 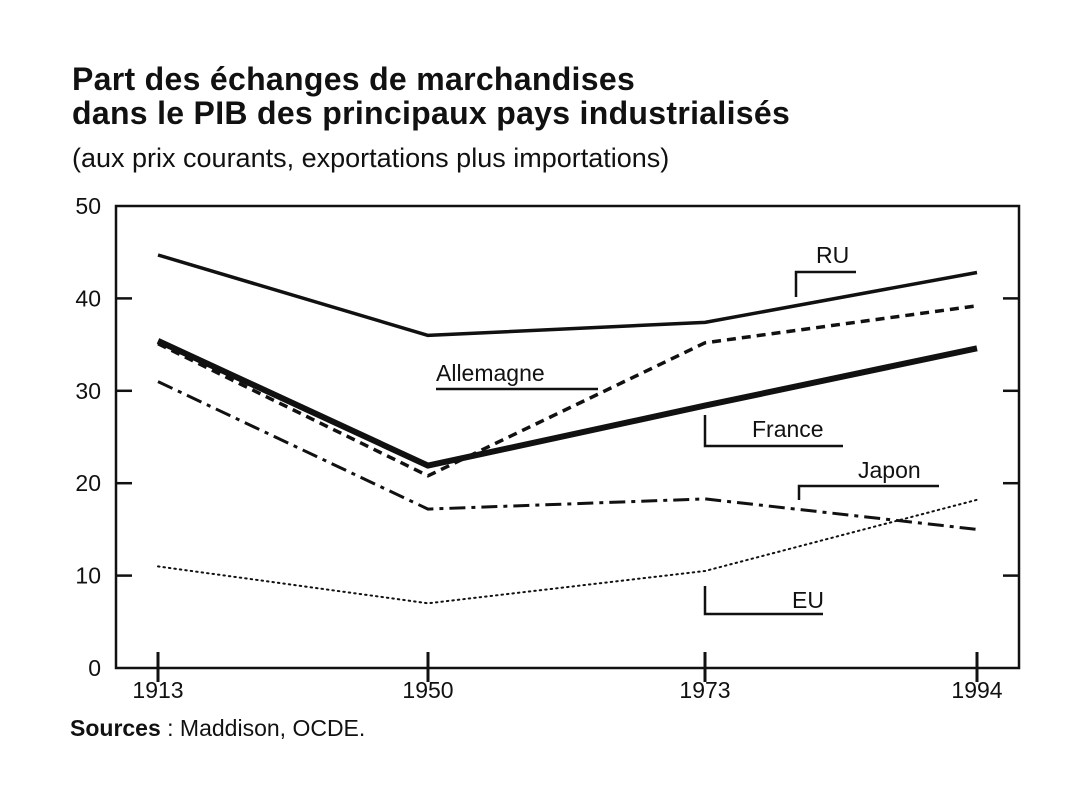 What do you see at coordinates (567, 403) in the screenshot?
I see `series-line-france` at bounding box center [567, 403].